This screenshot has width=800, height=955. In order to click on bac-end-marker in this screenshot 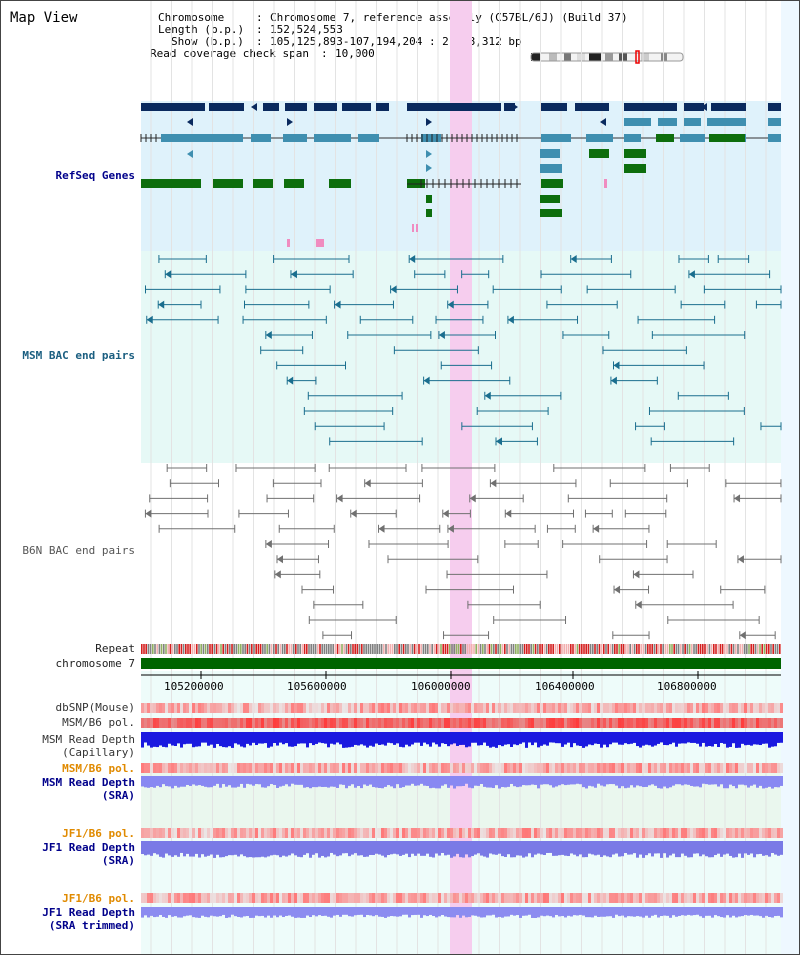, I will do `click(596, 528)`.